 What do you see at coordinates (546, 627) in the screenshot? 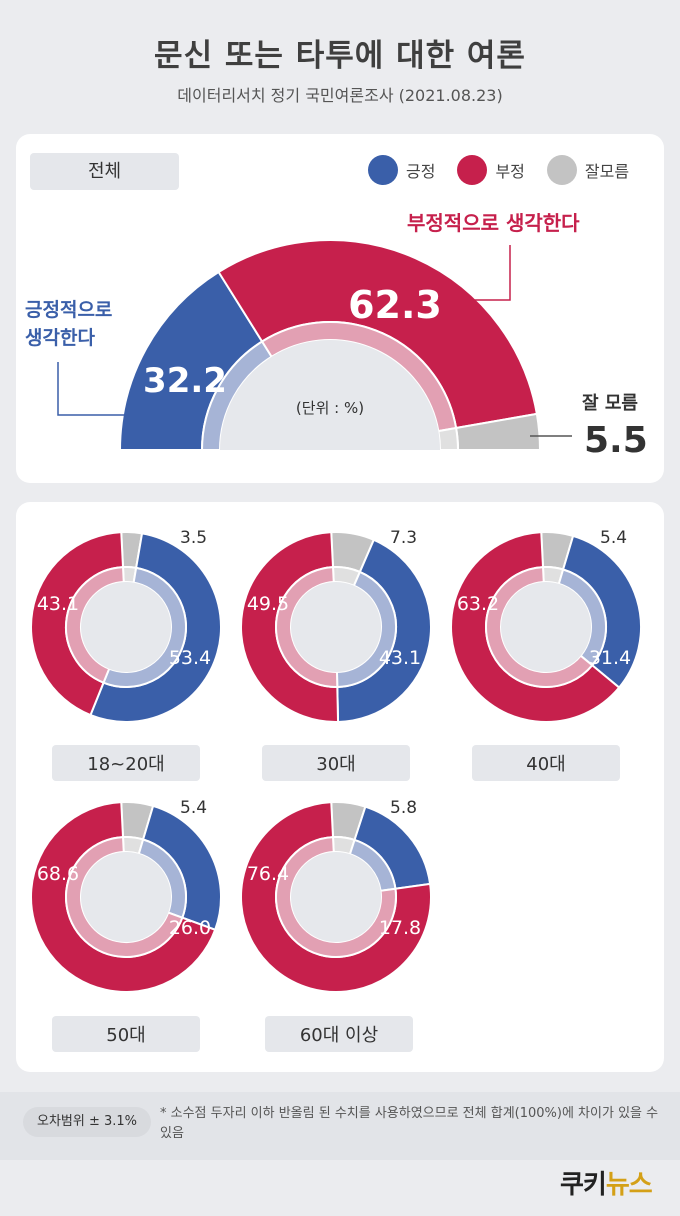
I see `donut-3-center` at bounding box center [546, 627].